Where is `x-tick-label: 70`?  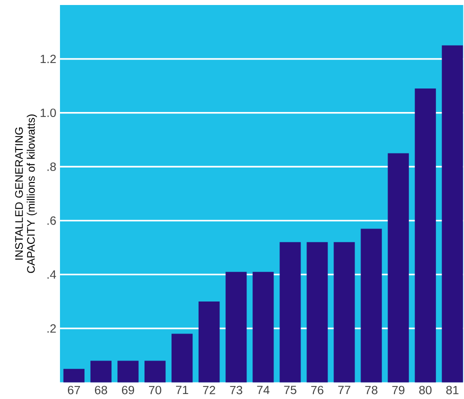 x-tick-label: 70 is located at coordinates (155, 390).